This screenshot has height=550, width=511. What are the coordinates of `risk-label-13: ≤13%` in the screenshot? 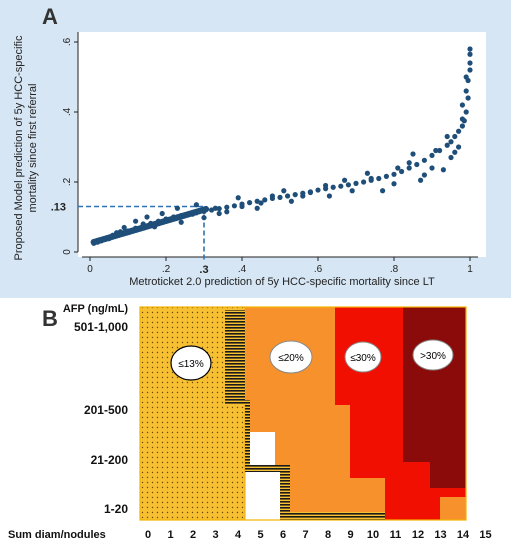 It's located at (191, 363).